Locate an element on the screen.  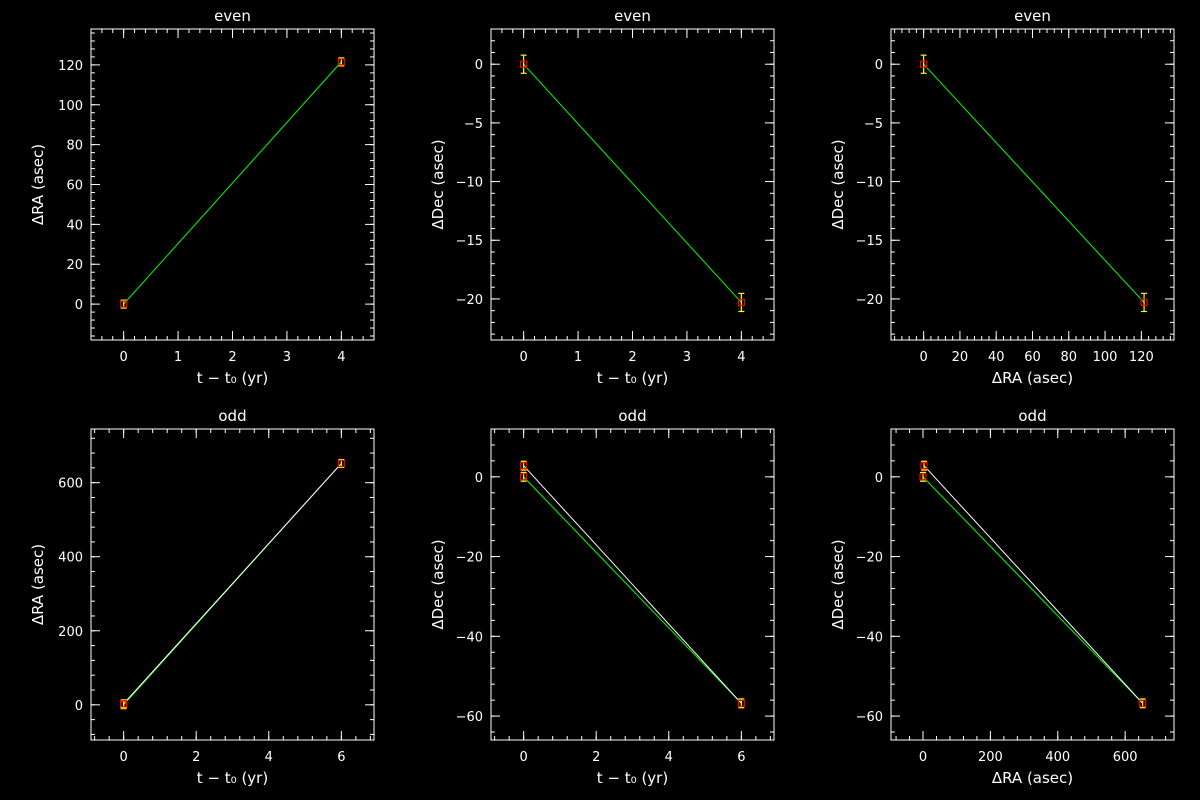
y-tick-label: 80 is located at coordinates (74, 146).